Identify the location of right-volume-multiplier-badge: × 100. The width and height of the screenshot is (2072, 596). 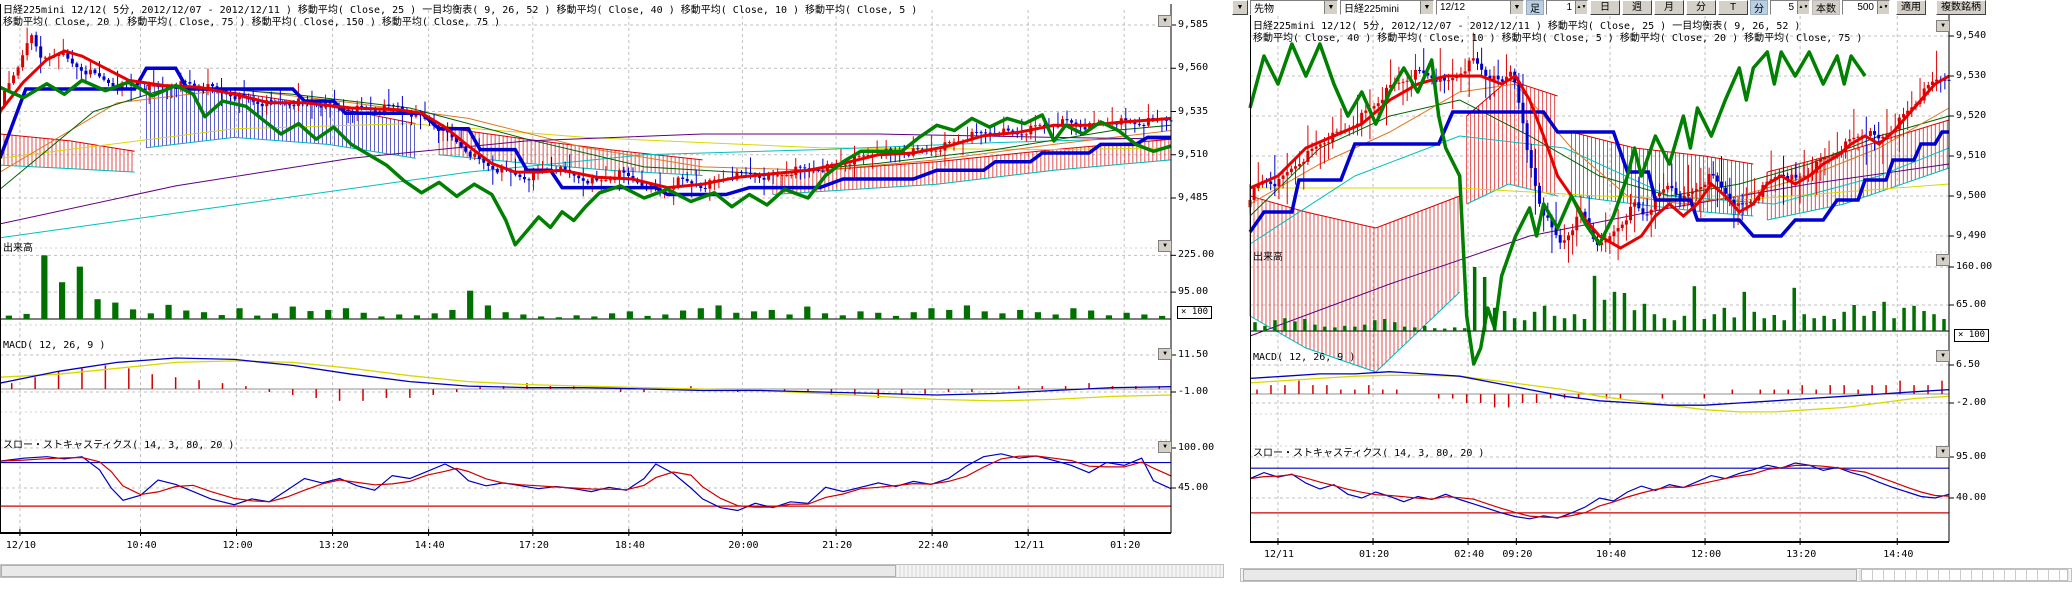
(1972, 335).